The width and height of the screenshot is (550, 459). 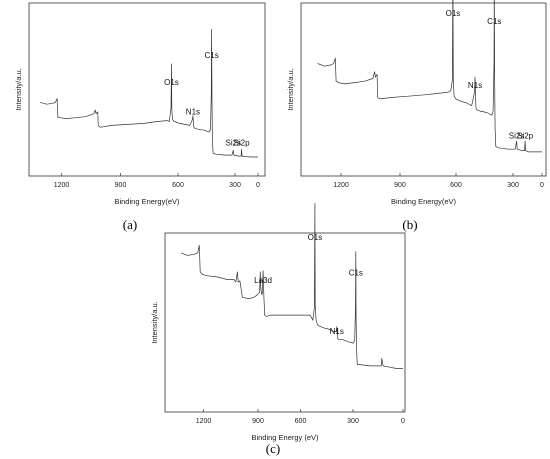 I want to click on peak-label-la3d: La3d, so click(x=263, y=280).